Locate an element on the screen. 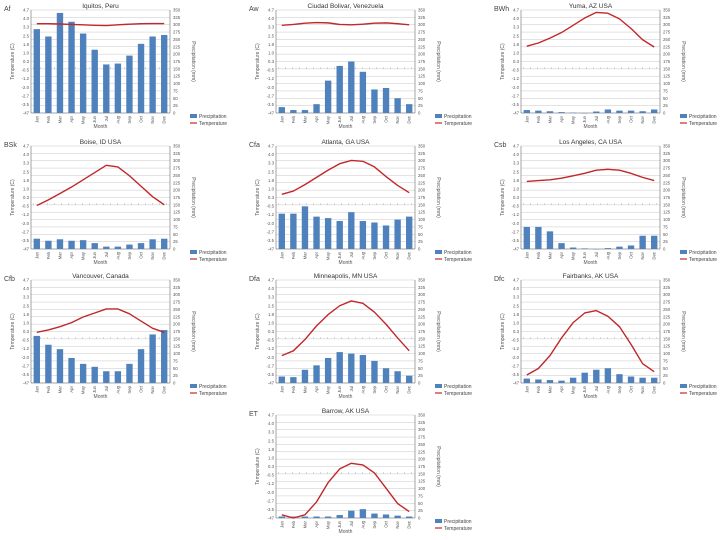 The width and height of the screenshot is (720, 540). y2-tick-label: 125 is located at coordinates (422, 76).